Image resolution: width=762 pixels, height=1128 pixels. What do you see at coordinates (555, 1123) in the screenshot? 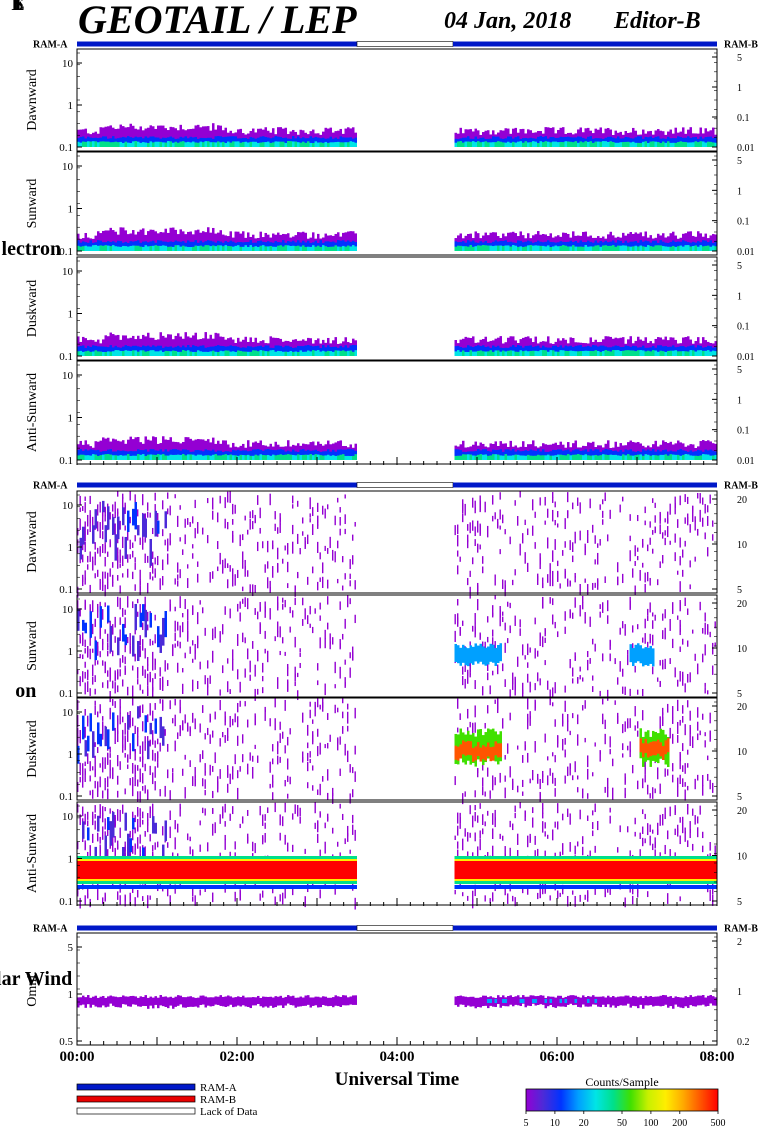
I see `colorbar-tick-label: 10` at bounding box center [555, 1123].